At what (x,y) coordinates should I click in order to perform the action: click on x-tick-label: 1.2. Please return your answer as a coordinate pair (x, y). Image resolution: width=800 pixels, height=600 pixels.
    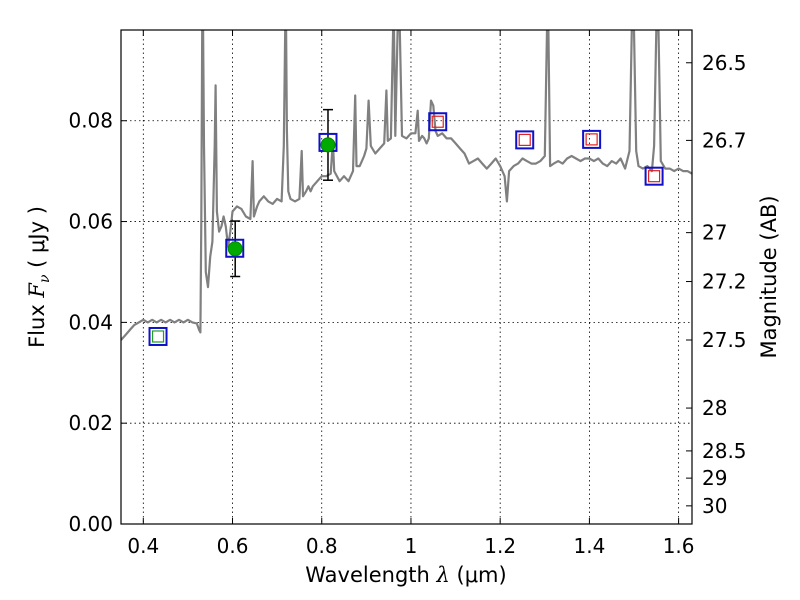
    Looking at the image, I should click on (500, 546).